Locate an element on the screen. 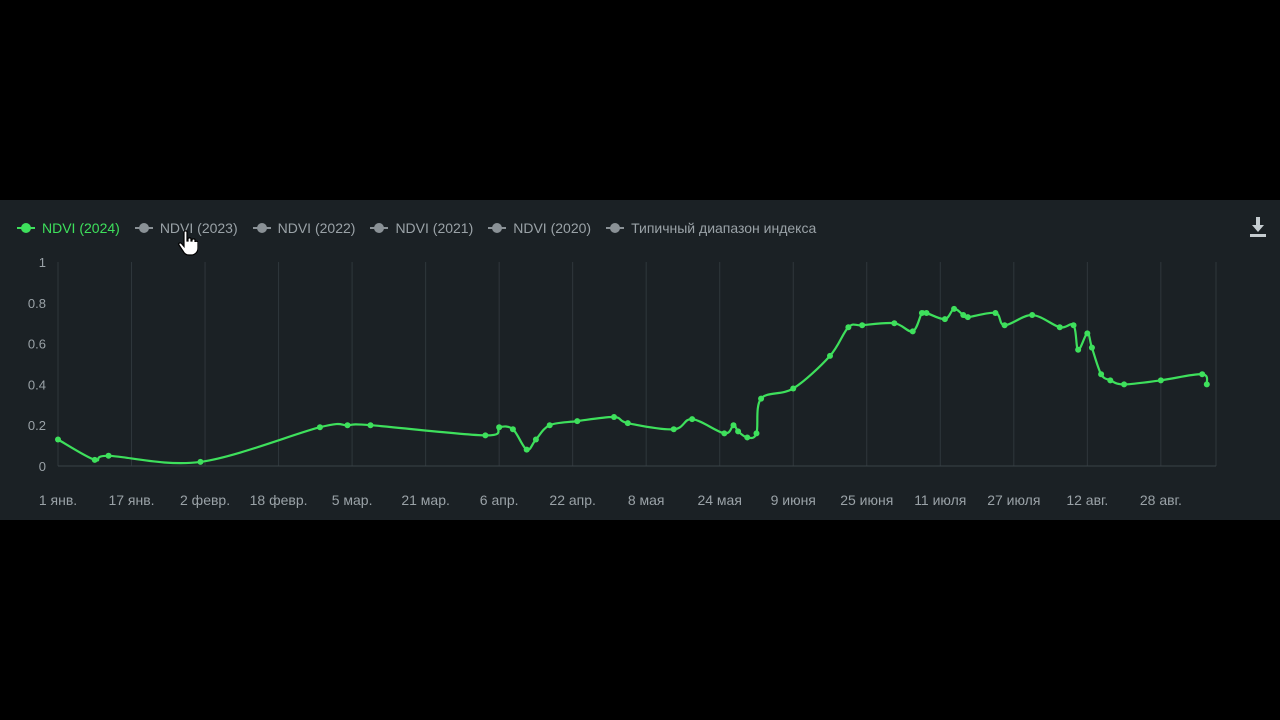  legend-item-0: NDVI (2024) is located at coordinates (68, 228).